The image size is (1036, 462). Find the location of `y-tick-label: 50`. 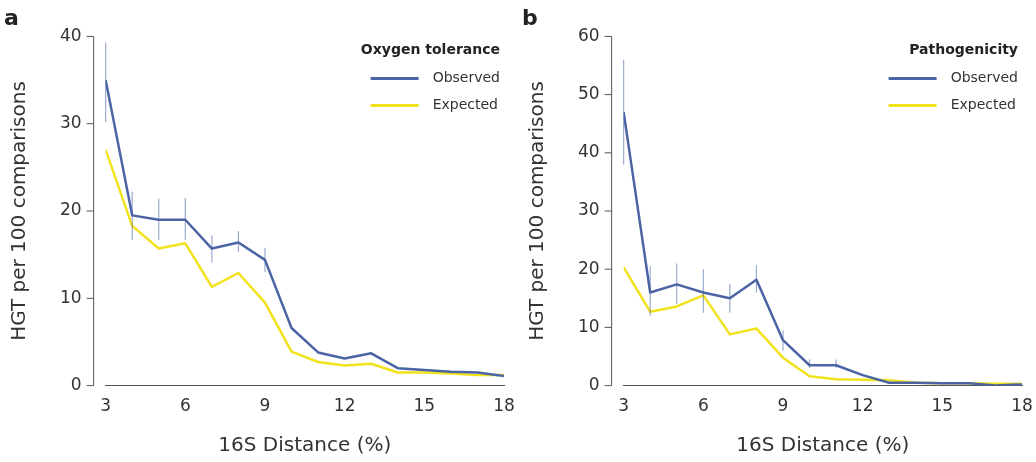

y-tick-label: 50 is located at coordinates (588, 93).